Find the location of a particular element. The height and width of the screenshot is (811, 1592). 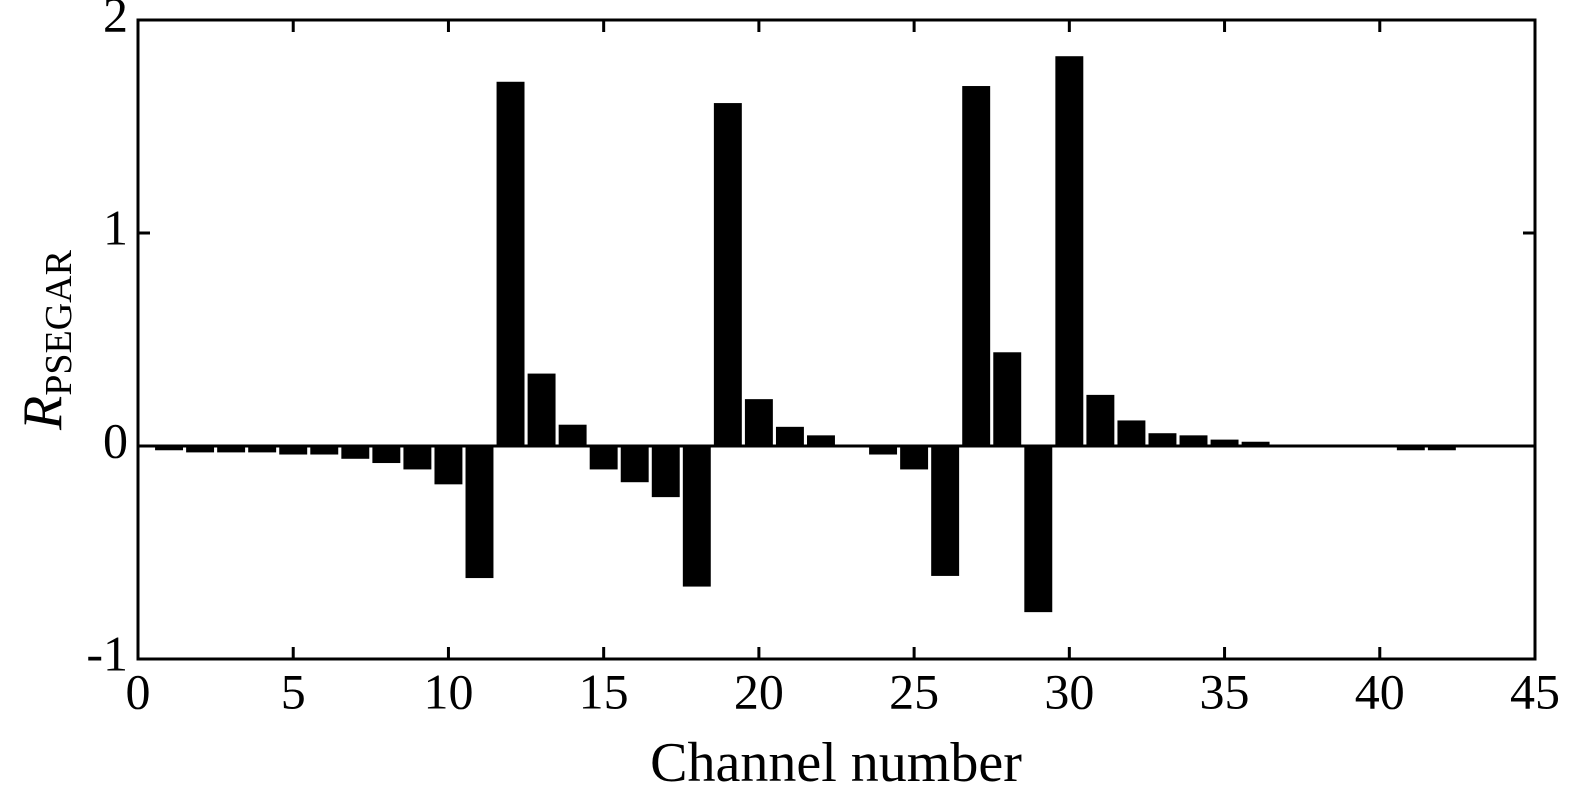

x-tick-label: 10 is located at coordinates (448, 691).